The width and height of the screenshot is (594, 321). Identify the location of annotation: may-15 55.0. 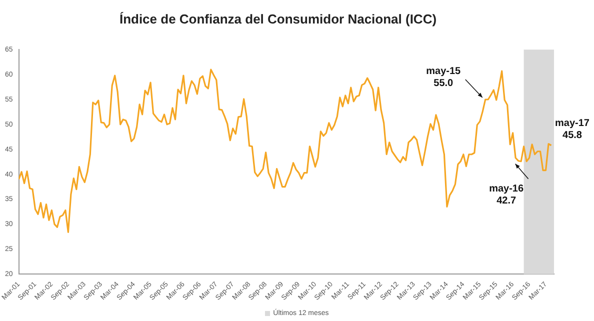
(444, 78).